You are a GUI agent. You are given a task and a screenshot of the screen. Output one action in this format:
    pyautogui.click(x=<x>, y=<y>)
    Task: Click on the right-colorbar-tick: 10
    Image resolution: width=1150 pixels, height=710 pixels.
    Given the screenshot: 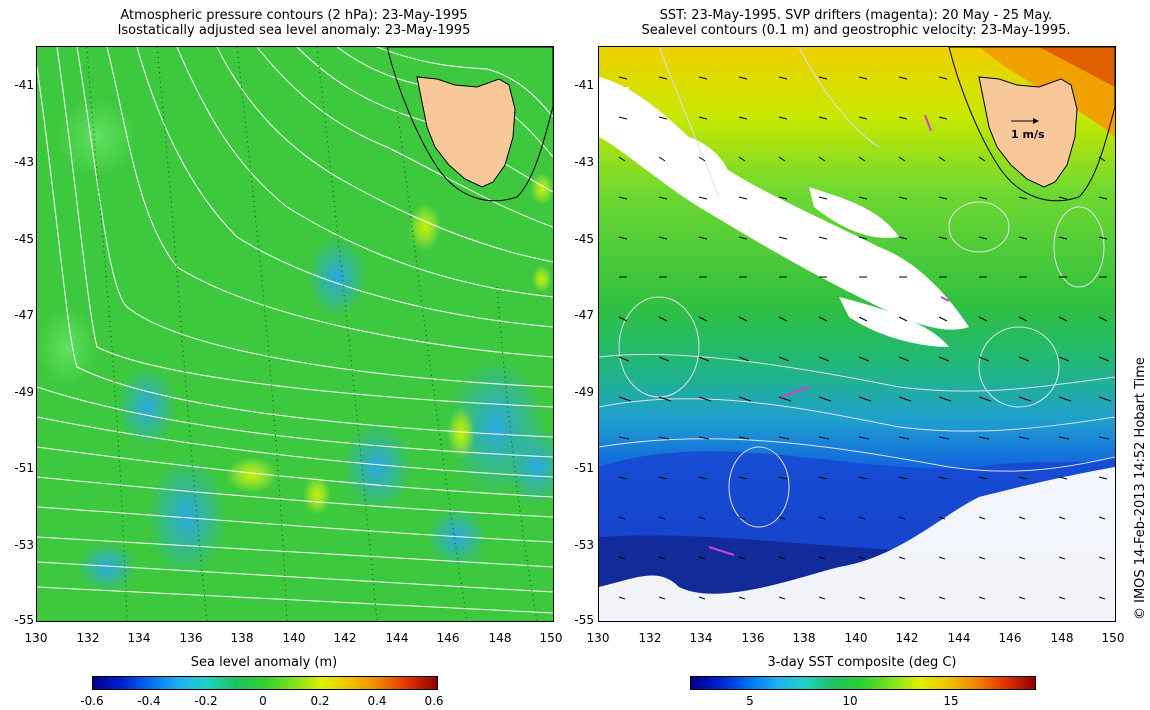 What is the action you would take?
    pyautogui.click(x=850, y=701)
    